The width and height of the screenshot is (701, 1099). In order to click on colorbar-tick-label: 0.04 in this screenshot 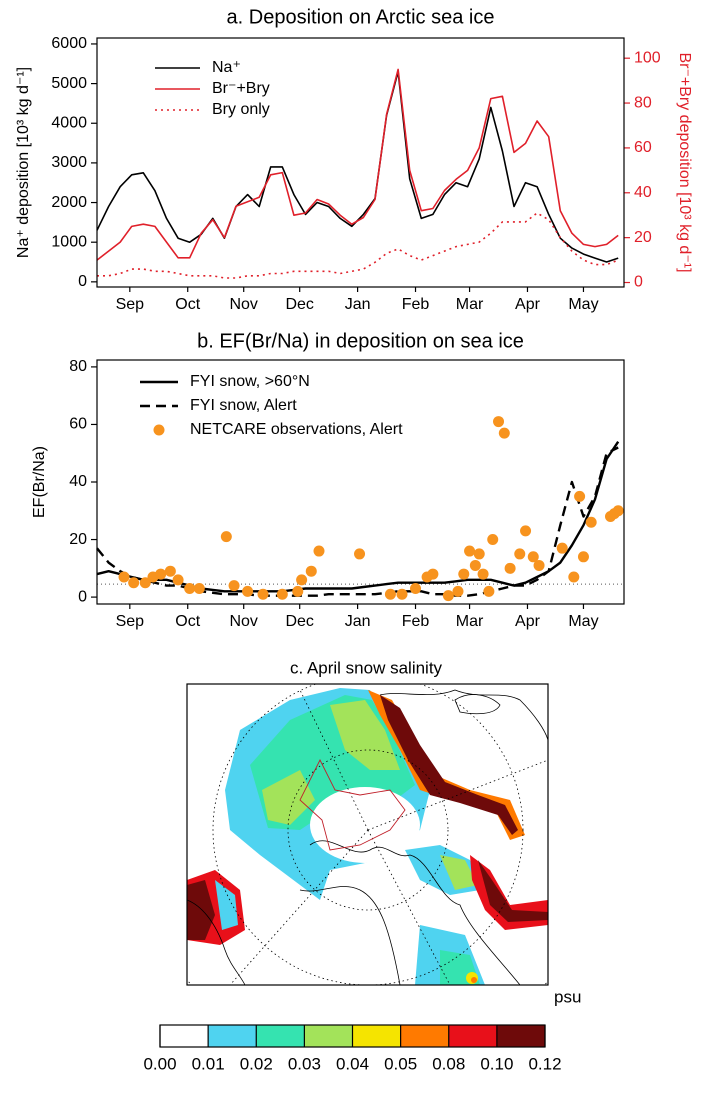, I will do `click(352, 1063)`.